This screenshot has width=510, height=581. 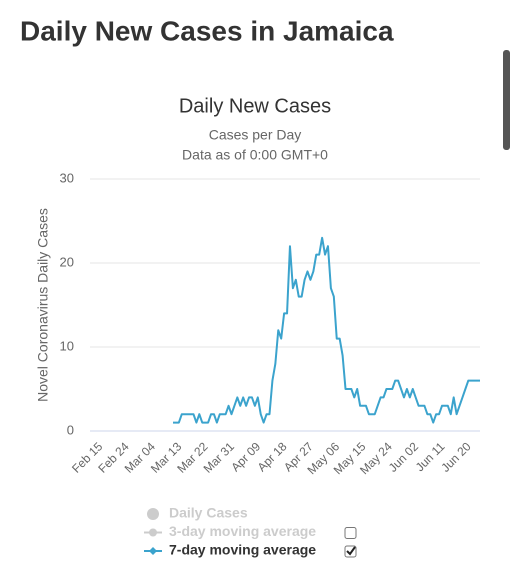 What do you see at coordinates (67, 345) in the screenshot?
I see `y-tick-label: 10` at bounding box center [67, 345].